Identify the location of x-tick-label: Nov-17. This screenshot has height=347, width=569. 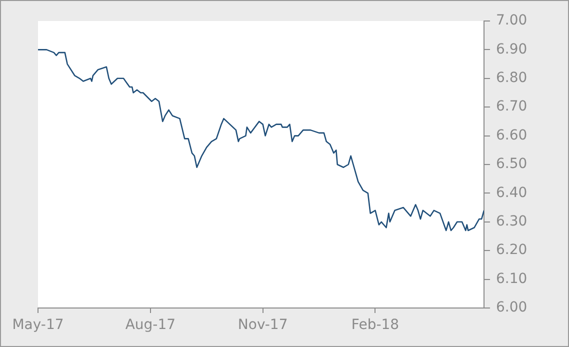
(263, 325).